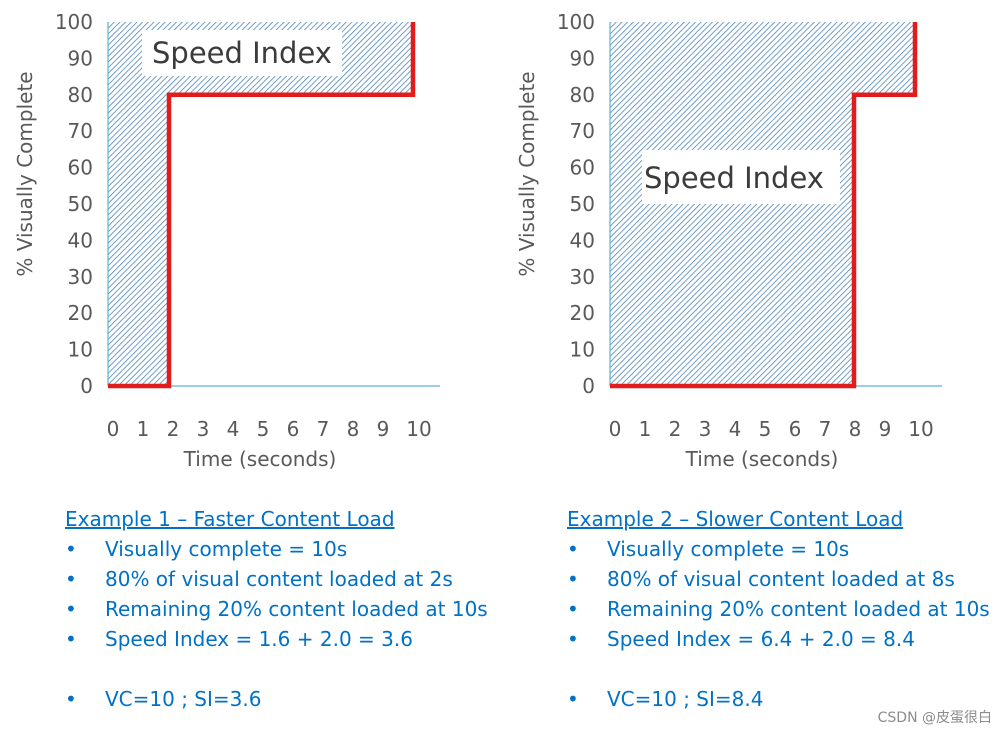  I want to click on example-2-summary: VC=10 ; SI=8.4, so click(685, 699).